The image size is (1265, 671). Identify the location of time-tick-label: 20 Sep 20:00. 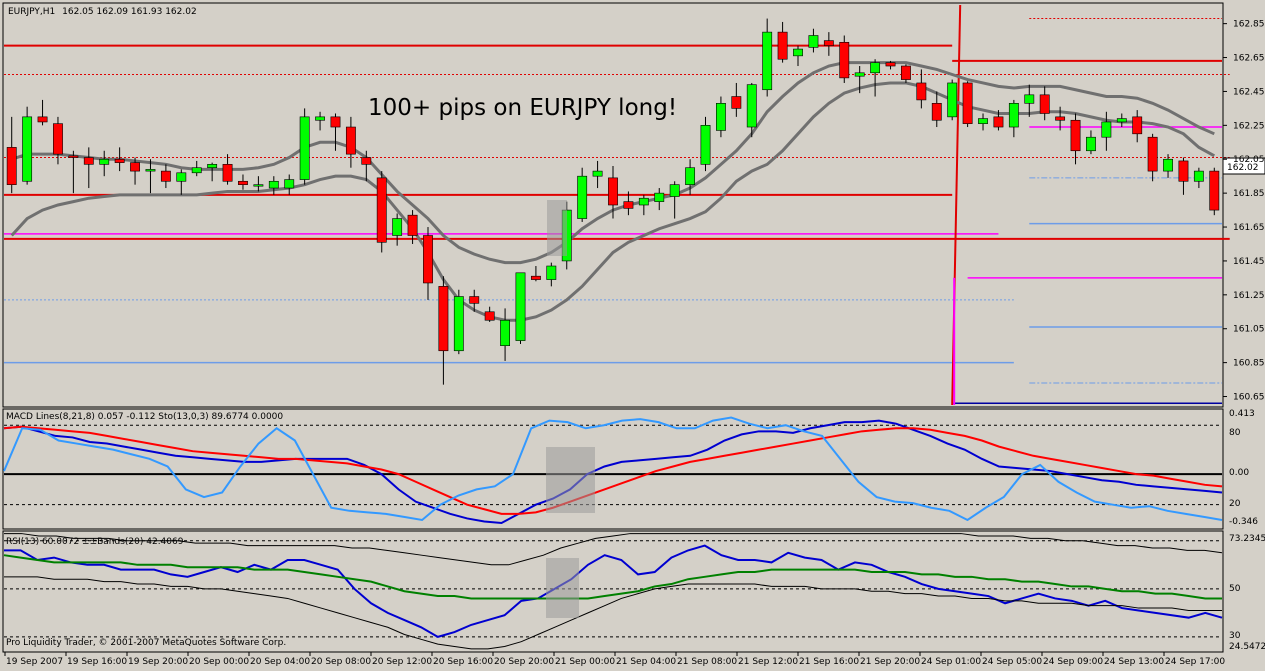
(524, 662).